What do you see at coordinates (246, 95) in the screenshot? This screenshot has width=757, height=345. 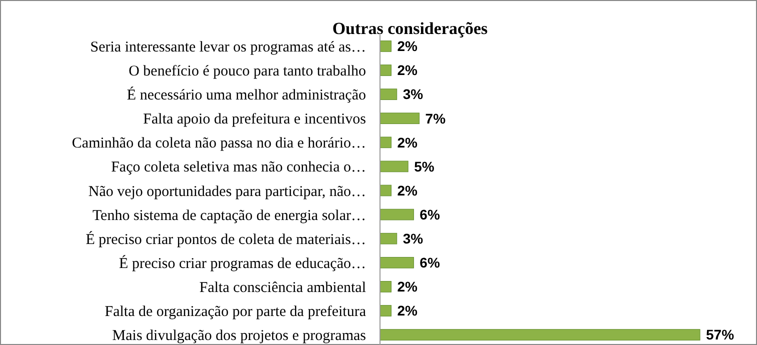 I see `y-tick-label: É necessário uma melhor administração` at bounding box center [246, 95].